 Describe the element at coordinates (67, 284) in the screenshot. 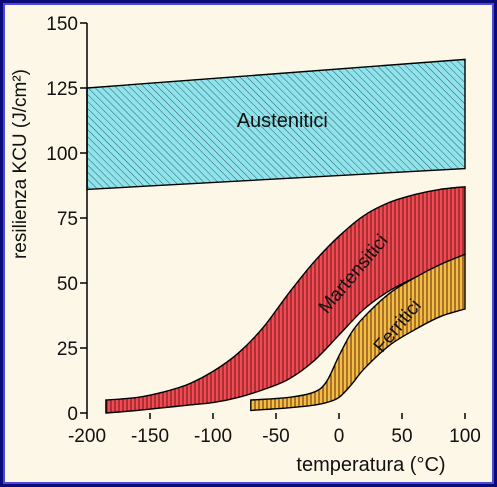

I see `y-tick-label: 50` at that location.